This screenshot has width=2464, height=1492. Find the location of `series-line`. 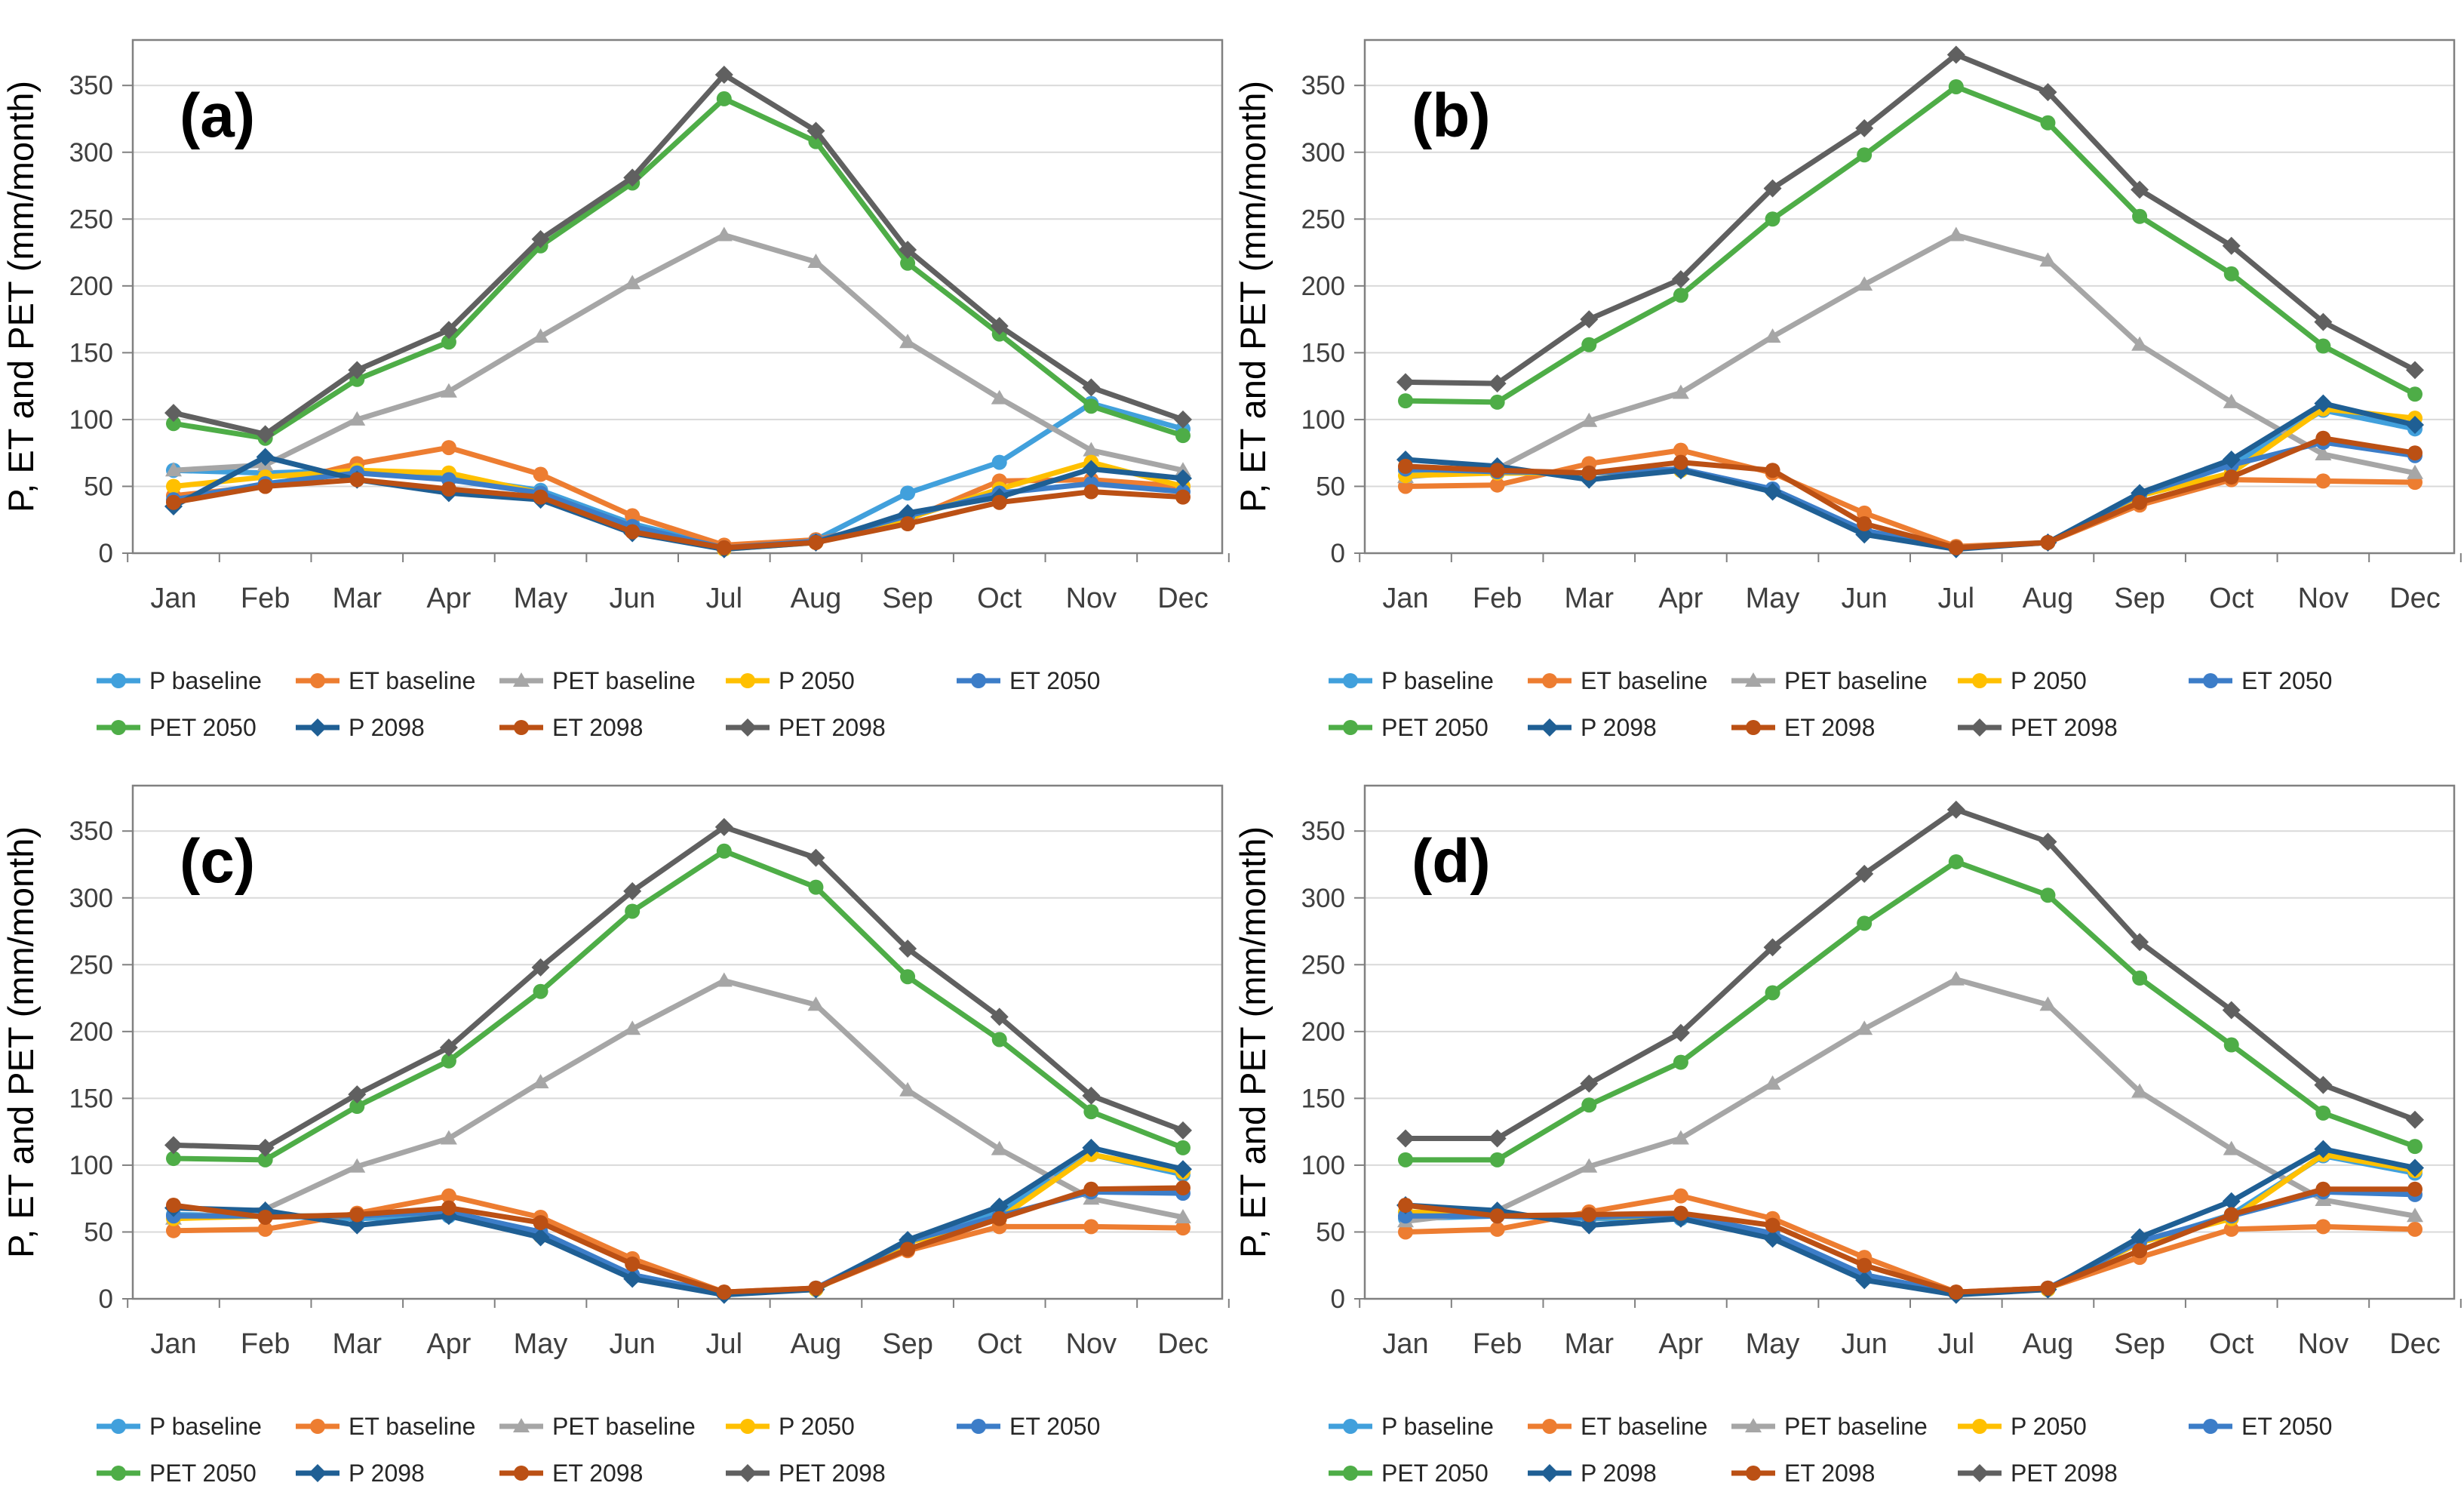

series-line is located at coordinates (1910, 356).